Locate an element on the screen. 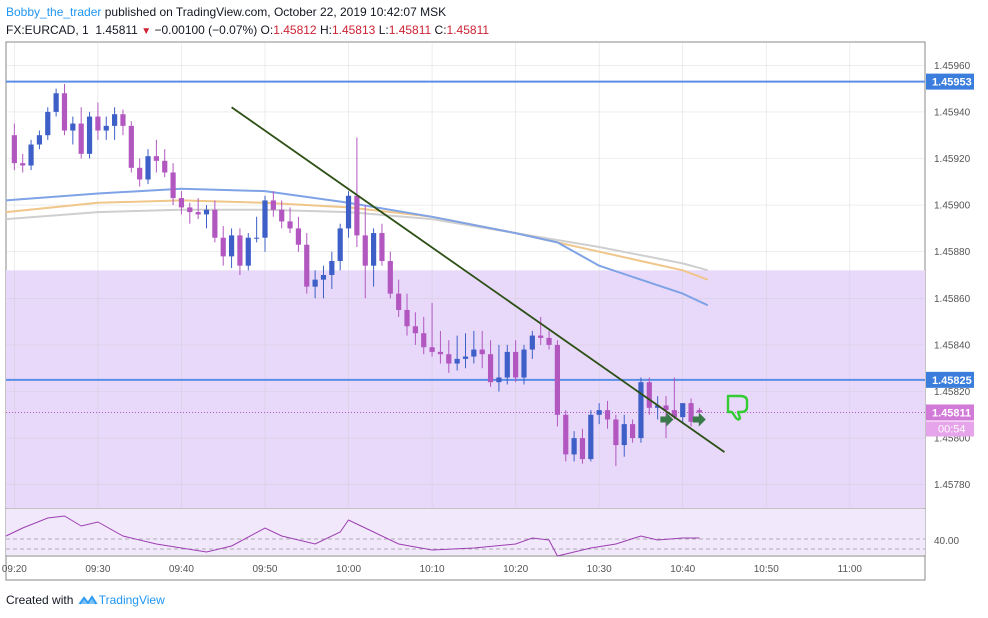  level-lower-badge is located at coordinates (950, 379).